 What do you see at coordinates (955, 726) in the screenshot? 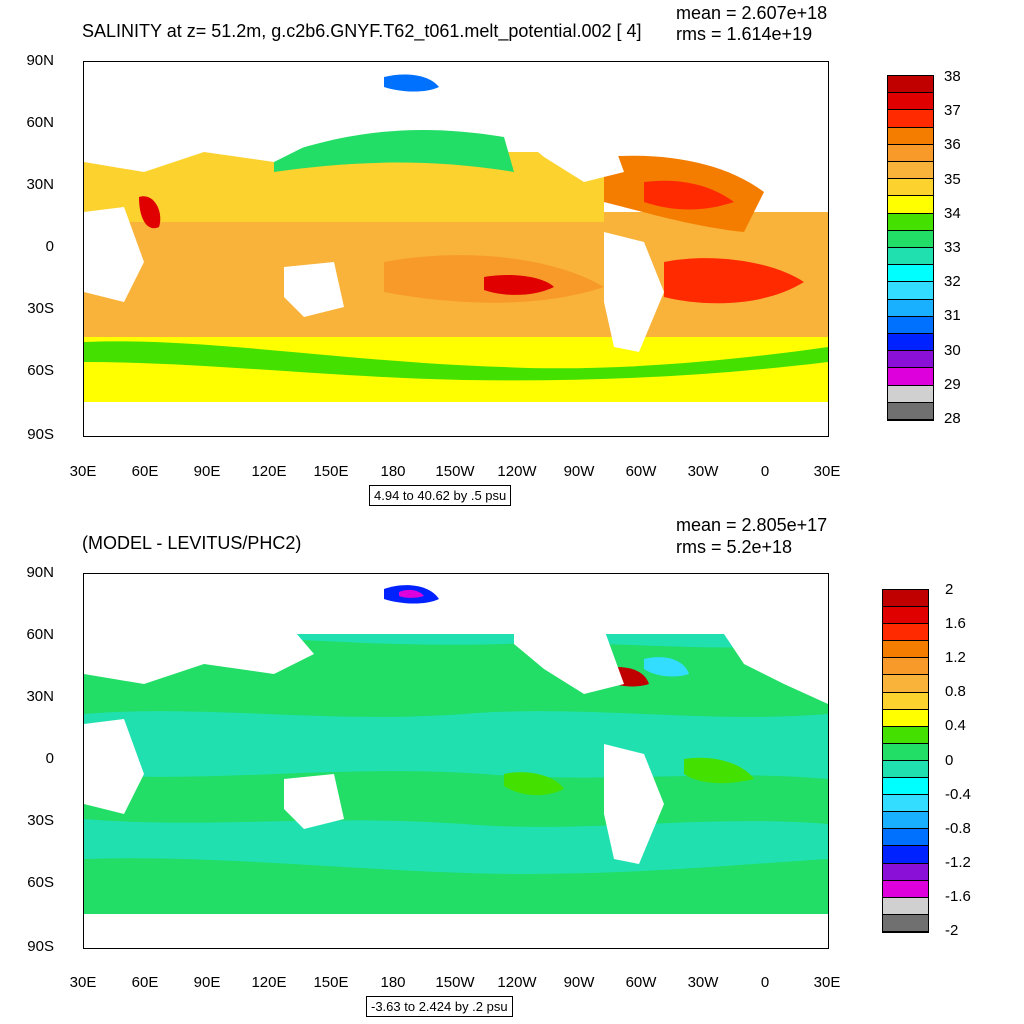
I see `colorbar-tick-label: 0.4` at bounding box center [955, 726].